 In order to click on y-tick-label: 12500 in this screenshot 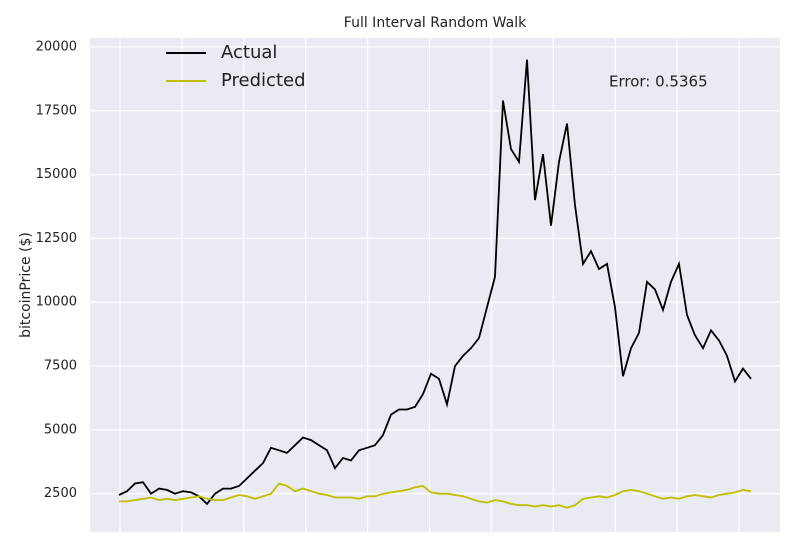, I will do `click(56, 238)`.